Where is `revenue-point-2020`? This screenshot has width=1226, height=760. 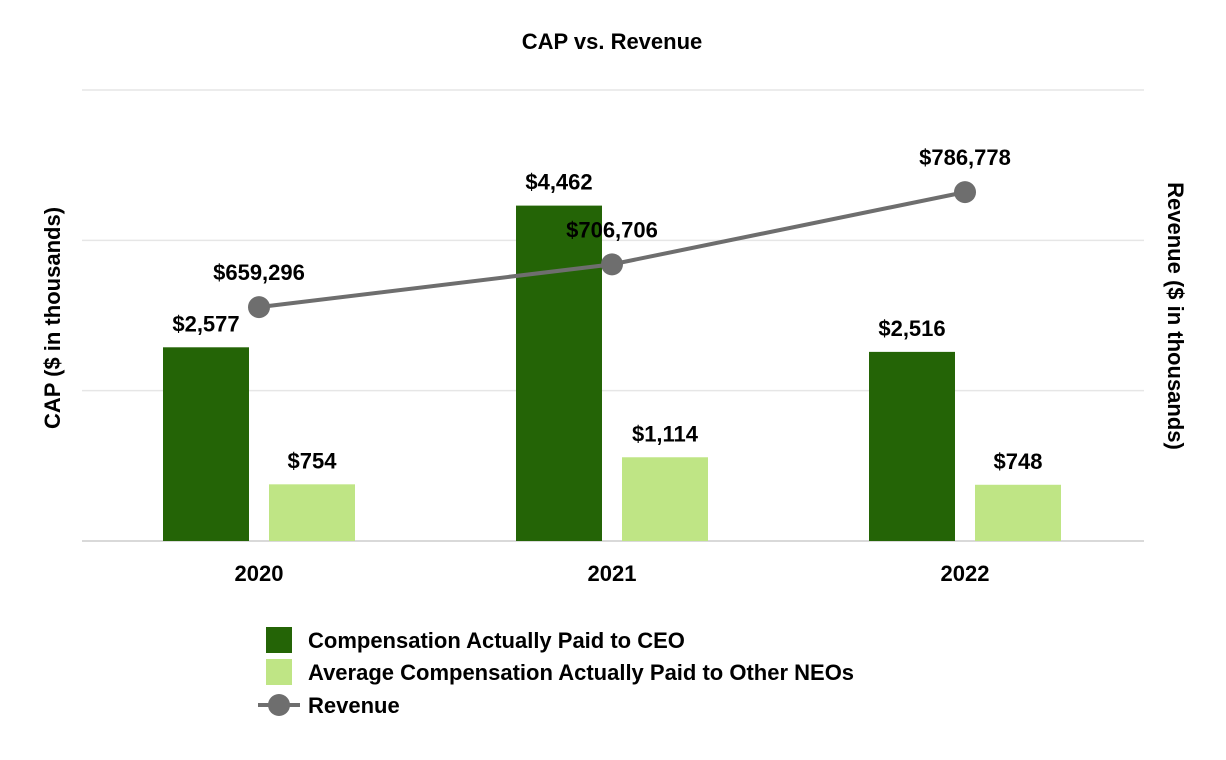 revenue-point-2020 is located at coordinates (259, 307).